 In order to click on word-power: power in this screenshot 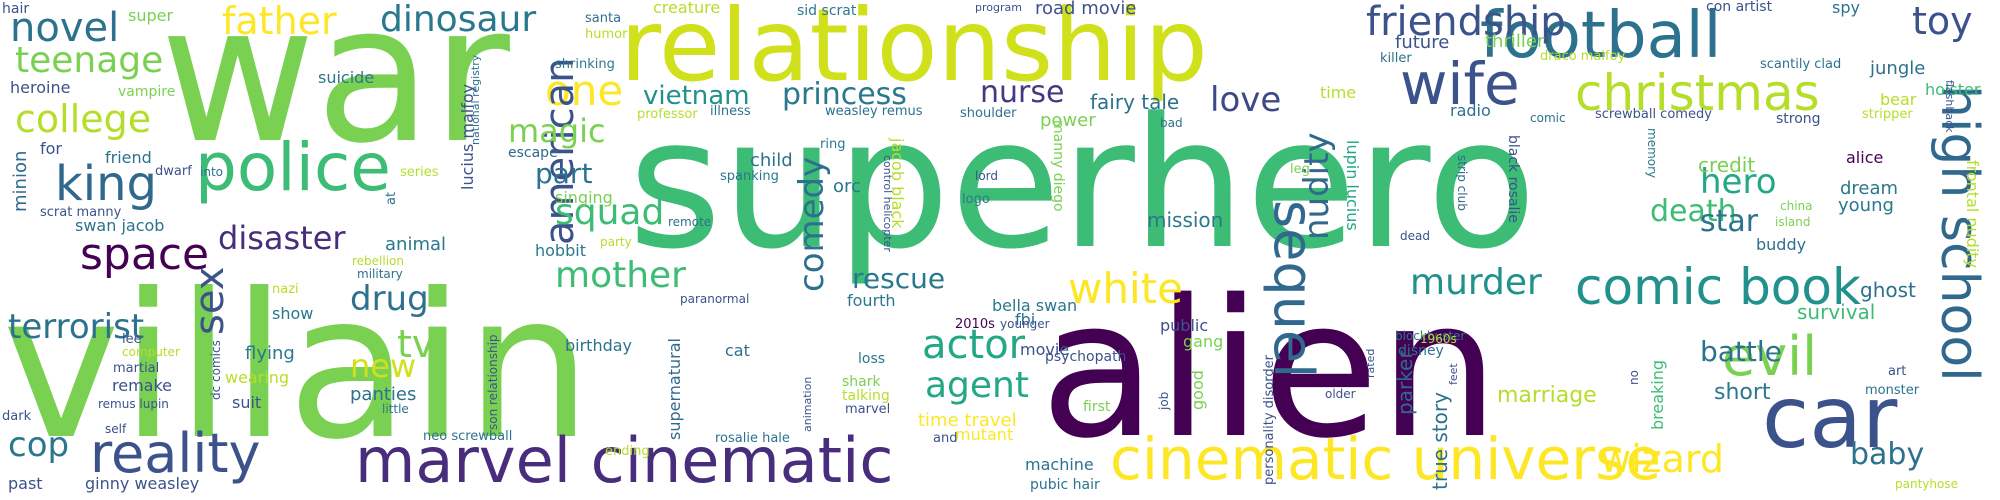, I will do `click(1068, 120)`.